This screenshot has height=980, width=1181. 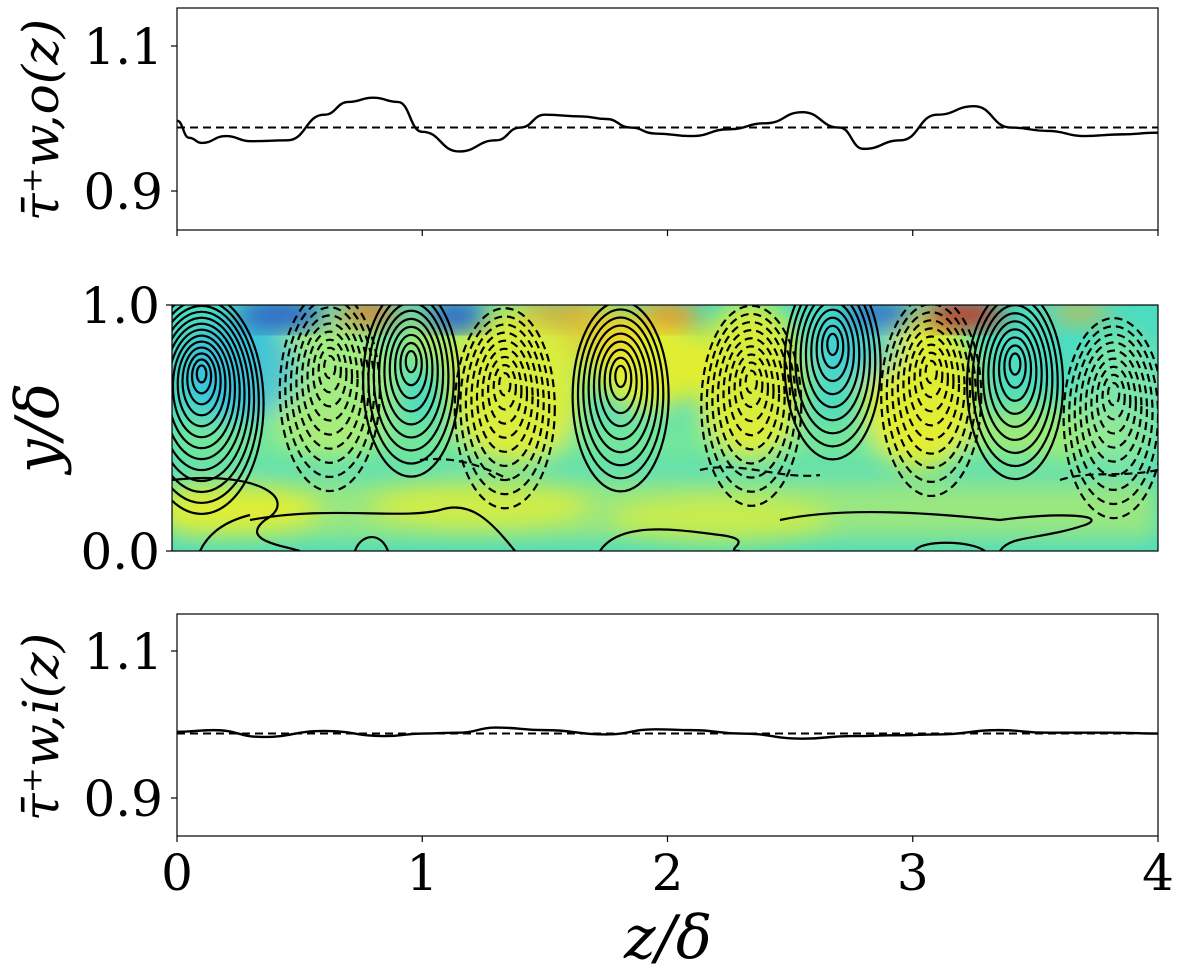 I want to click on bottom-xtick-label: 4, so click(x=1158, y=873).